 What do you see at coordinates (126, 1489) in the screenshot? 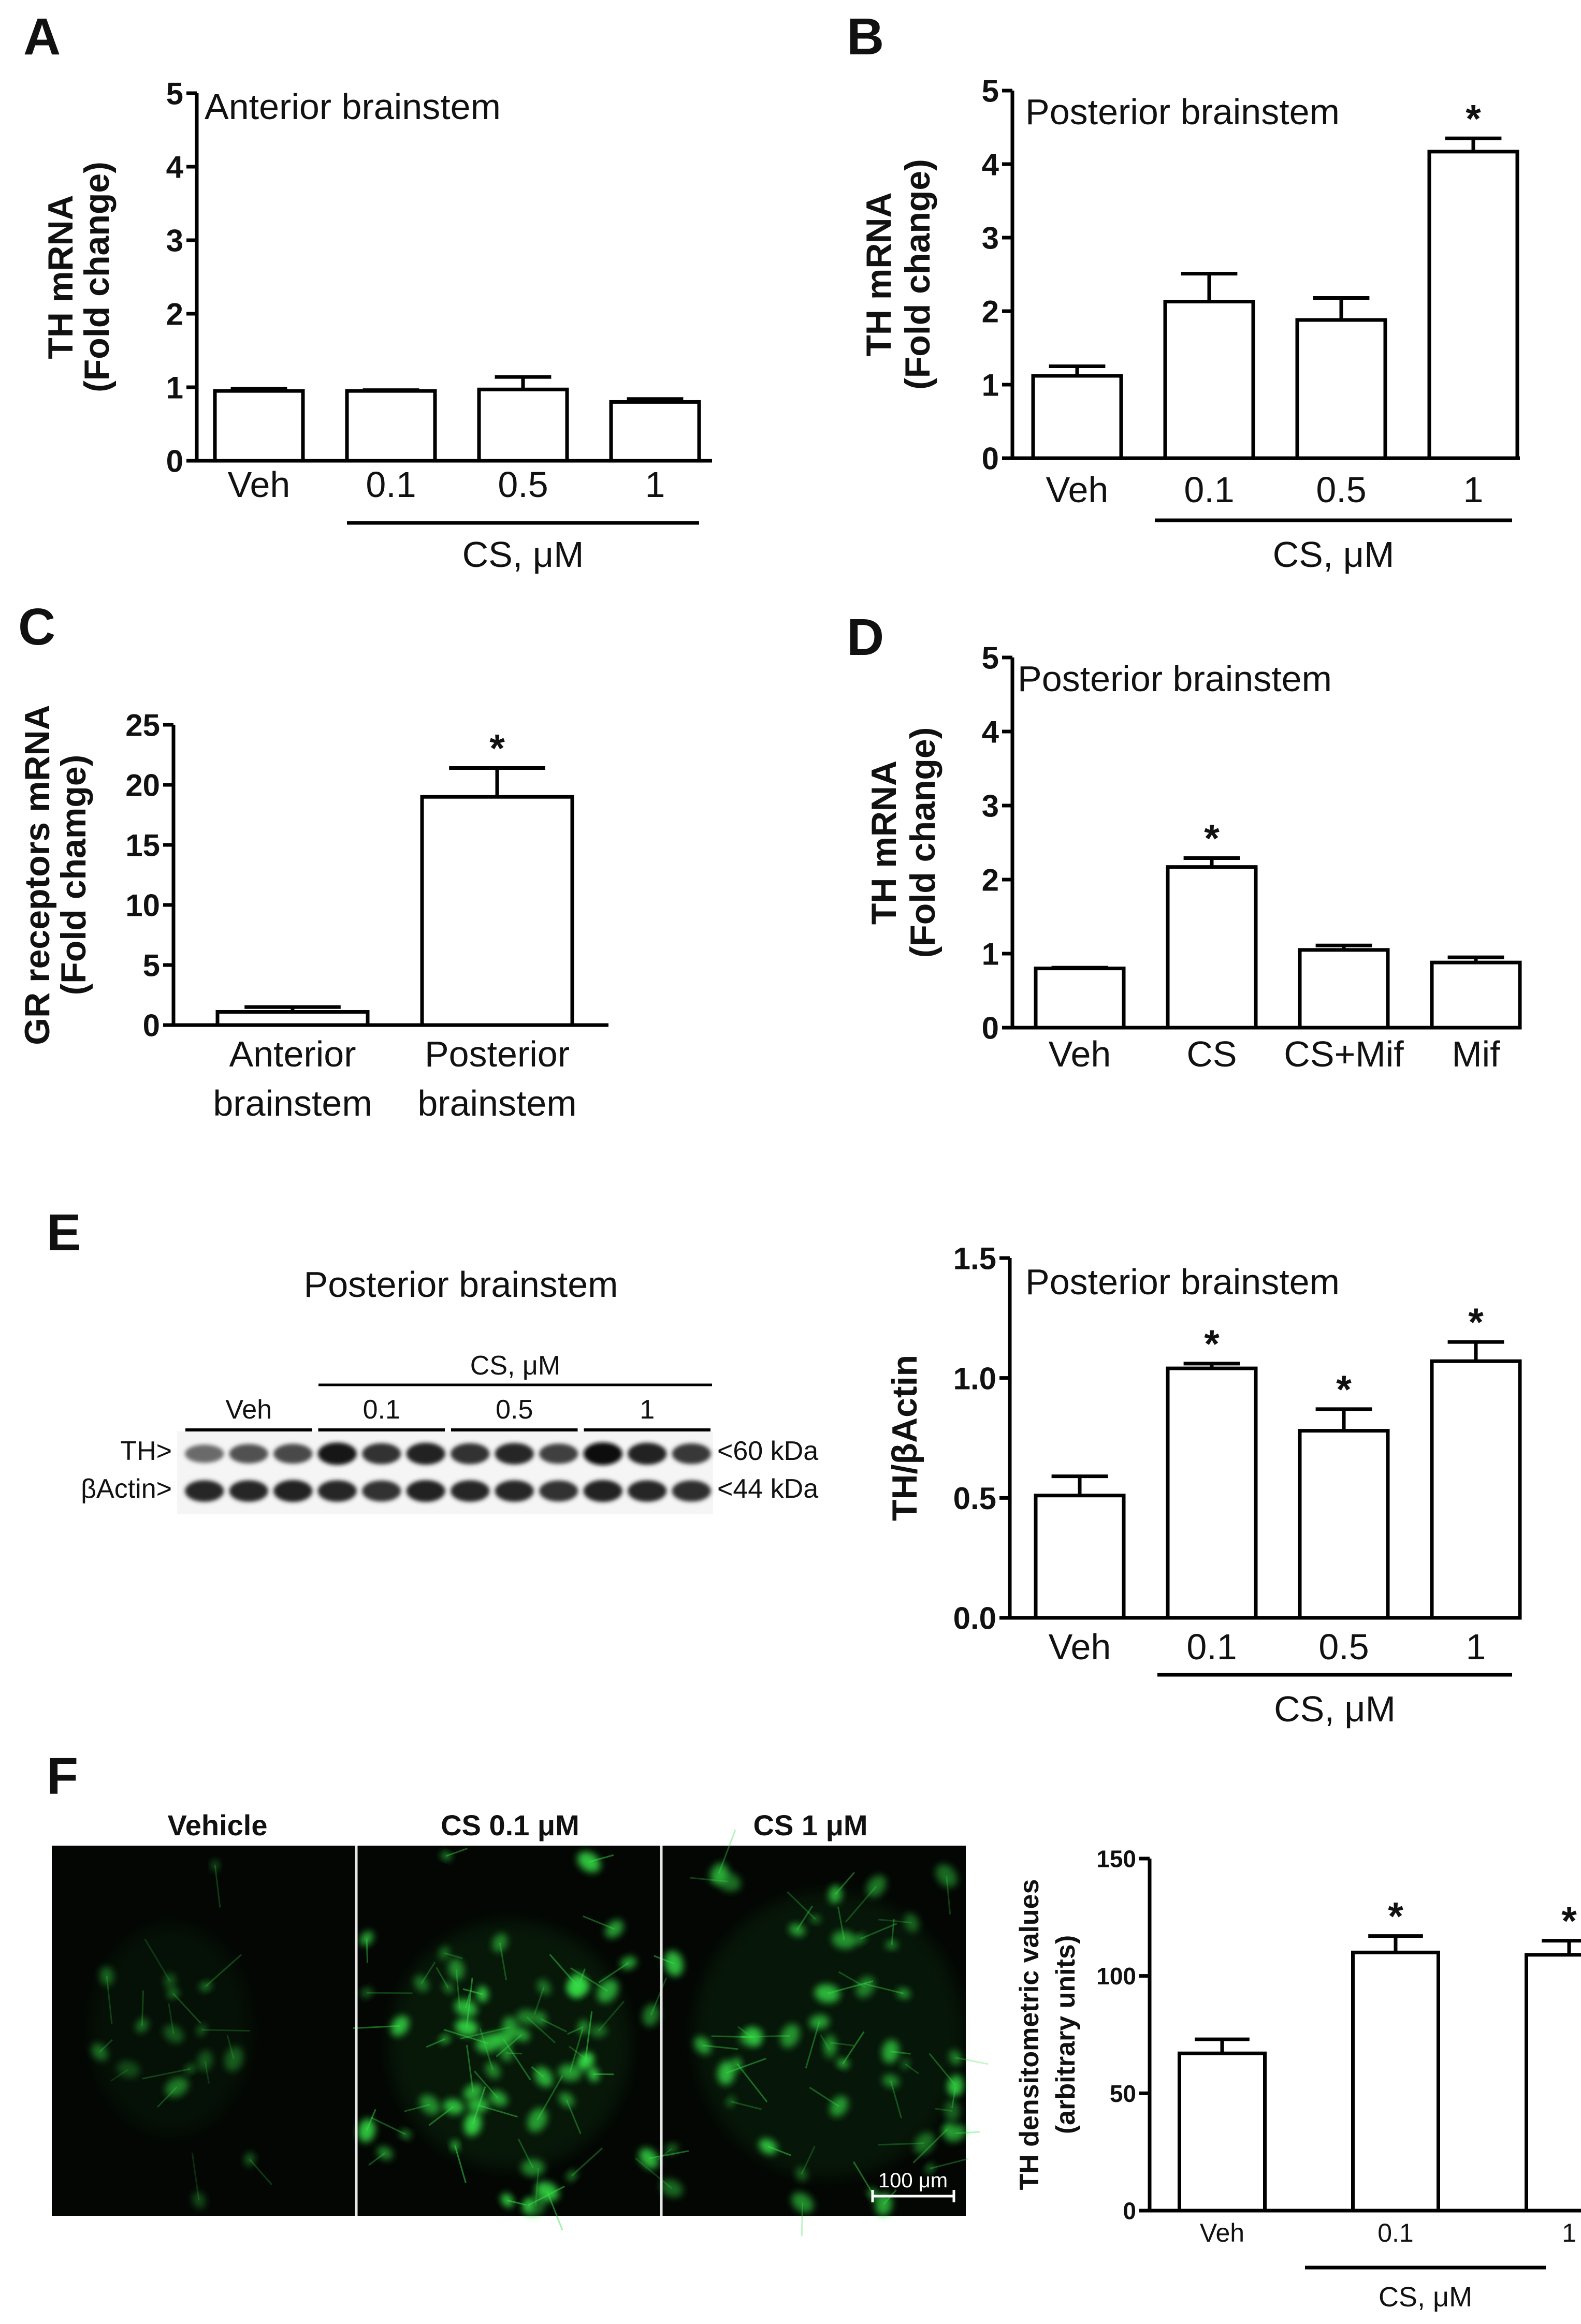
I see `blot-row-label-bactin: βActin>` at bounding box center [126, 1489].